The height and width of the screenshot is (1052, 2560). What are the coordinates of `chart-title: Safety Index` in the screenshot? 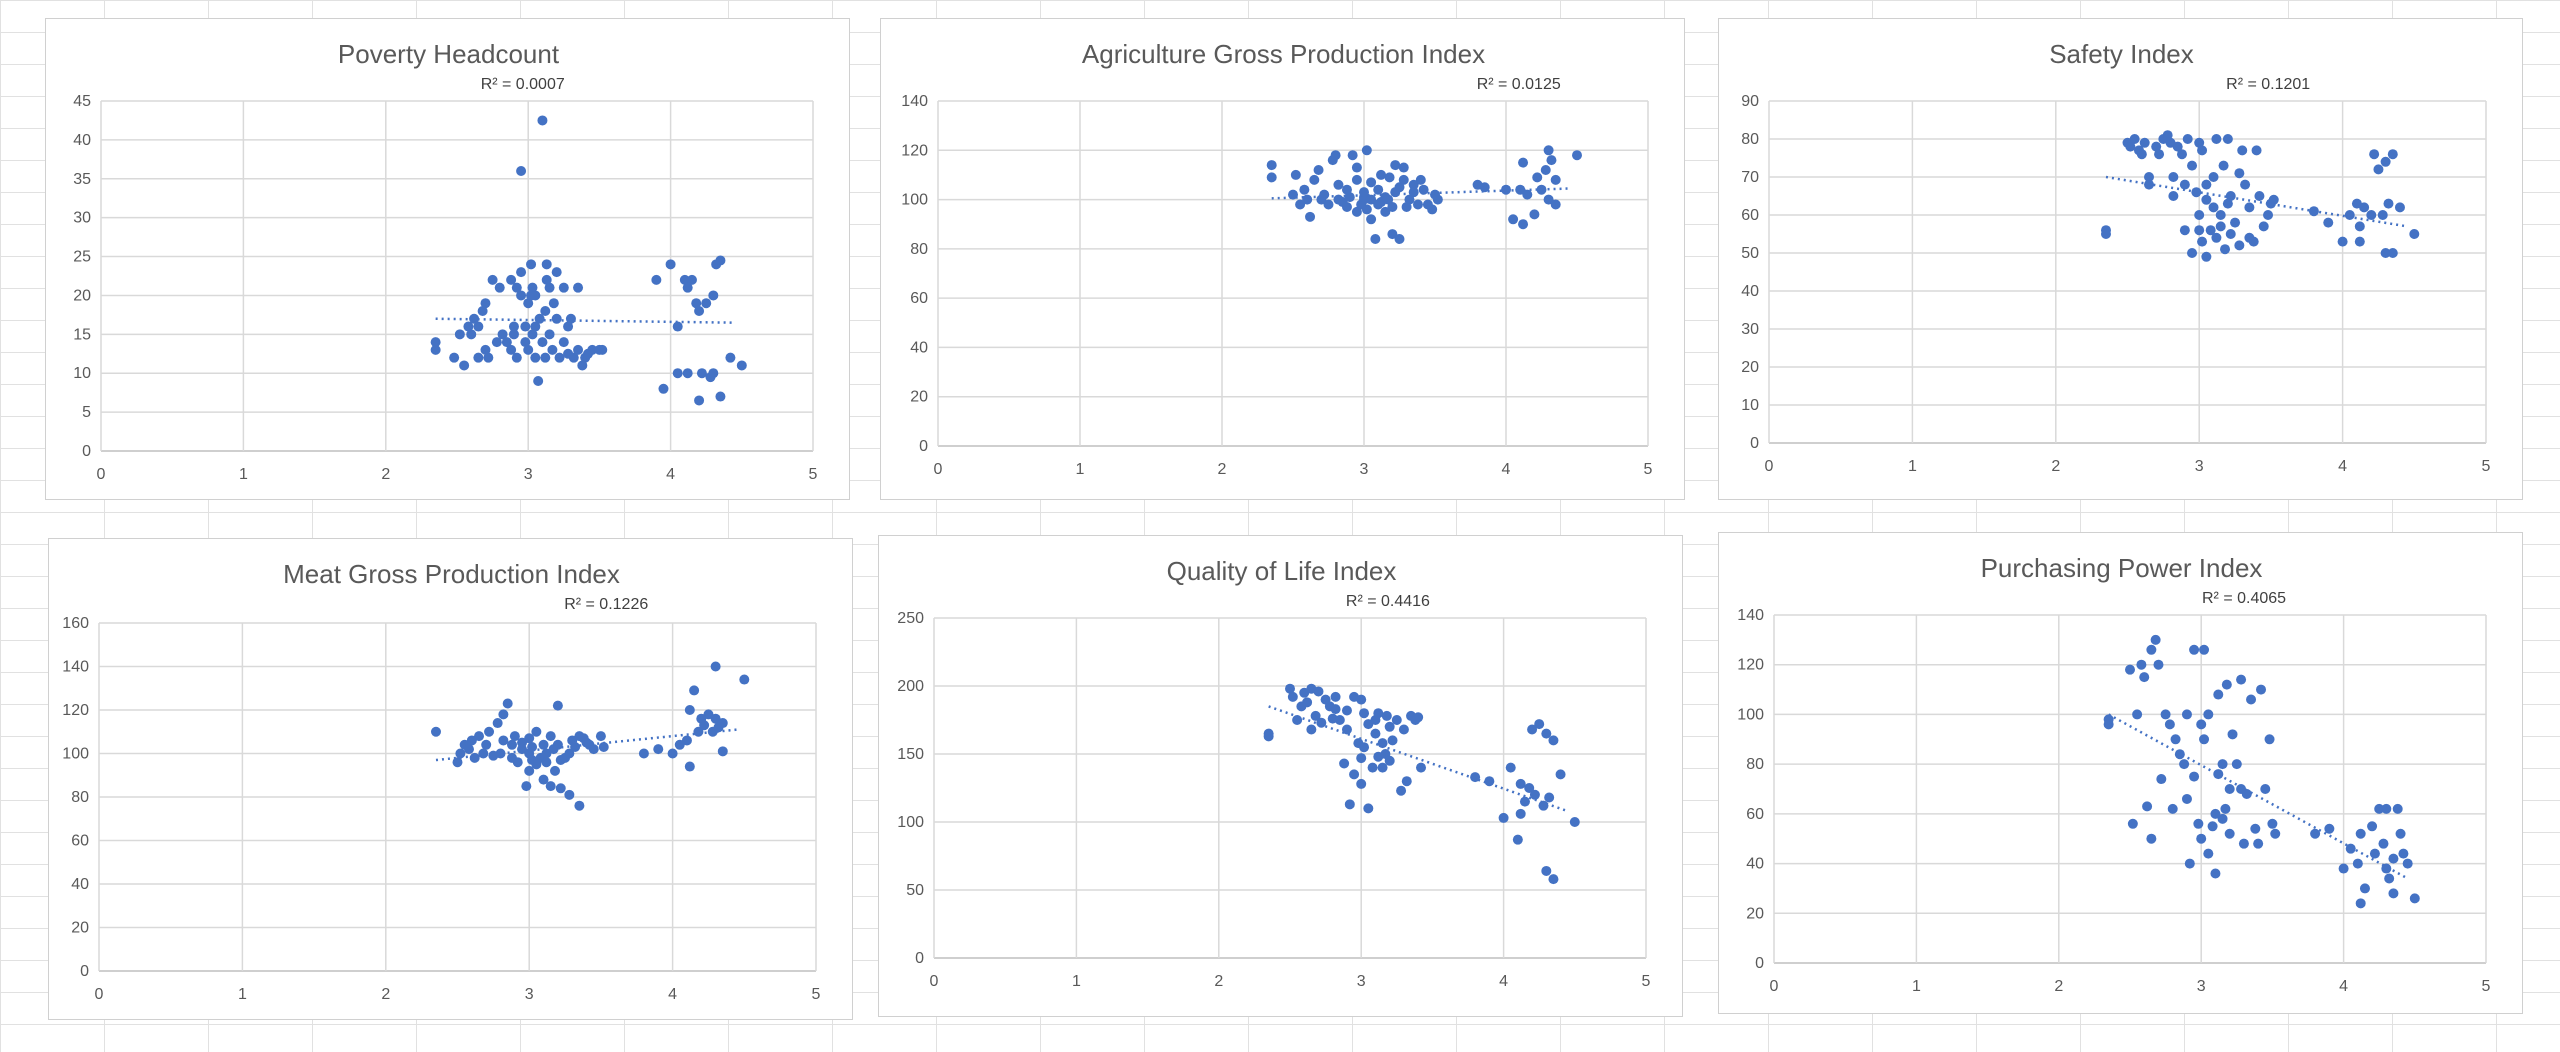 It's located at (2121, 54).